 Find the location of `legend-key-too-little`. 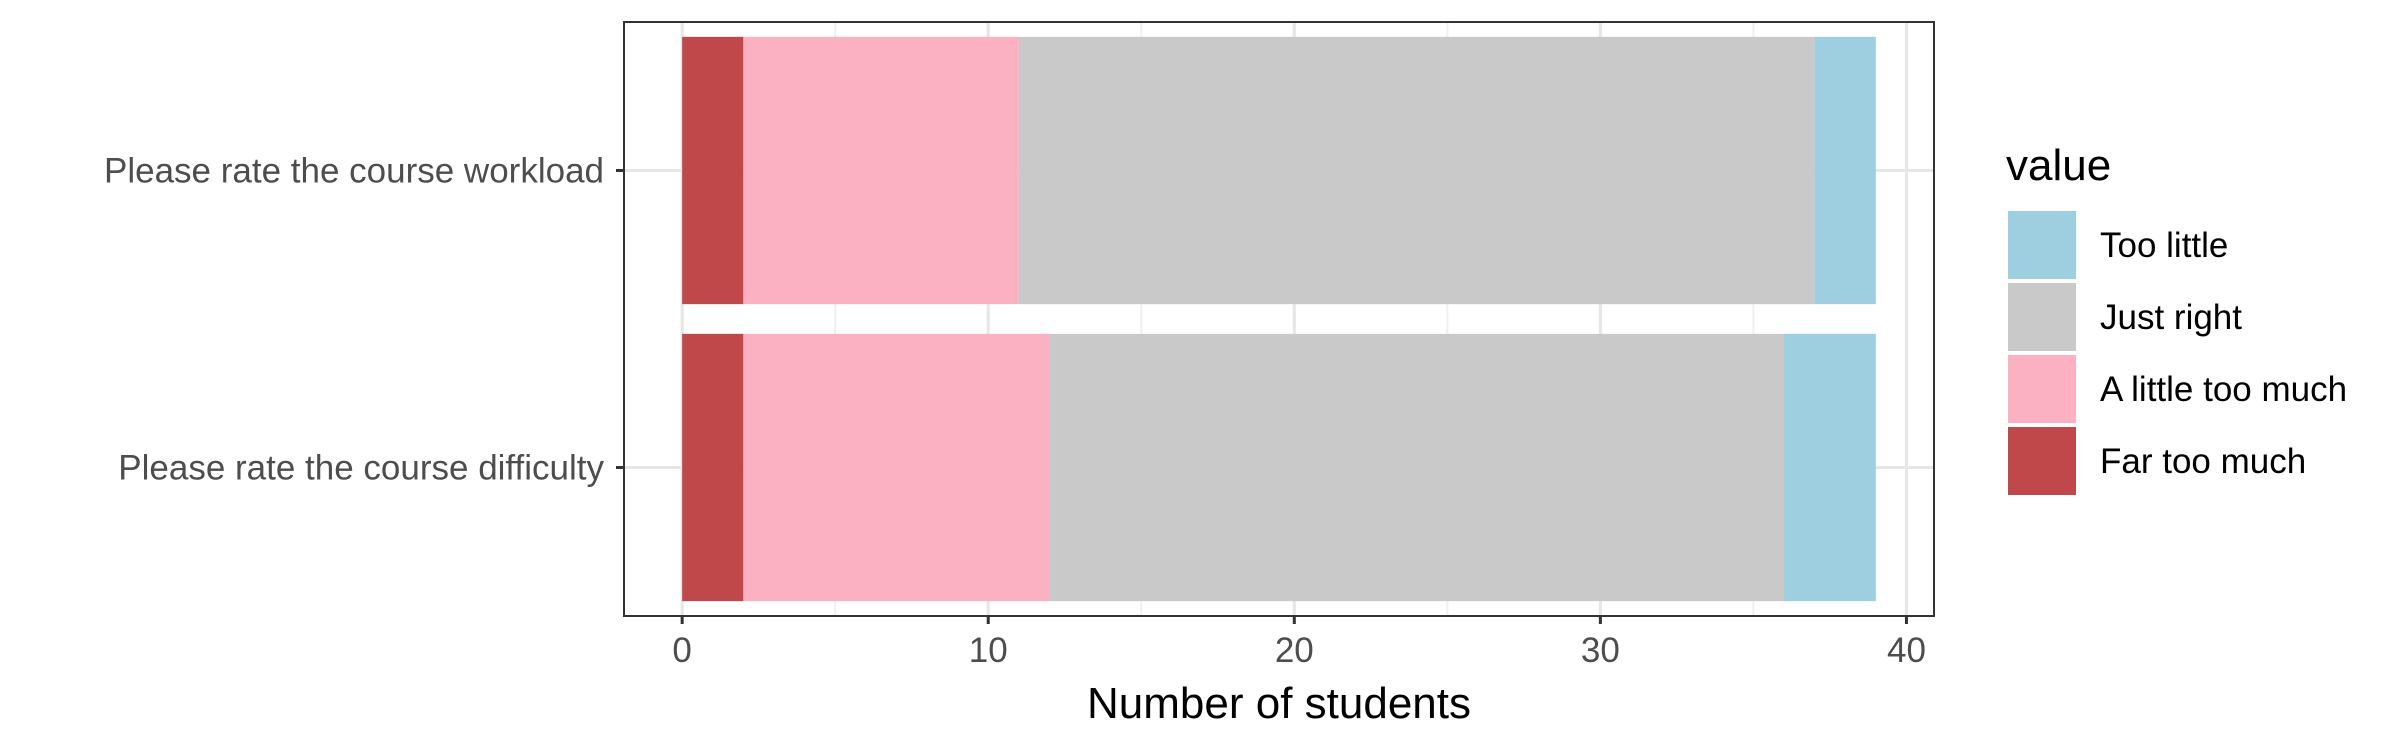

legend-key-too-little is located at coordinates (2042, 245).